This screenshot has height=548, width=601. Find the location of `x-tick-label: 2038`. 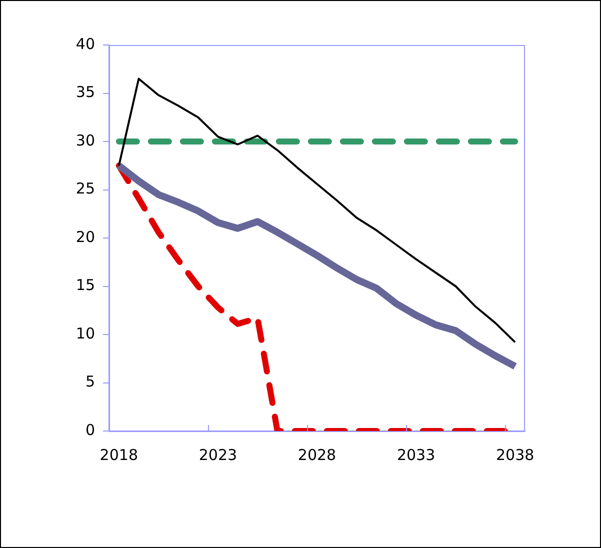

x-tick-label: 2038 is located at coordinates (515, 455).